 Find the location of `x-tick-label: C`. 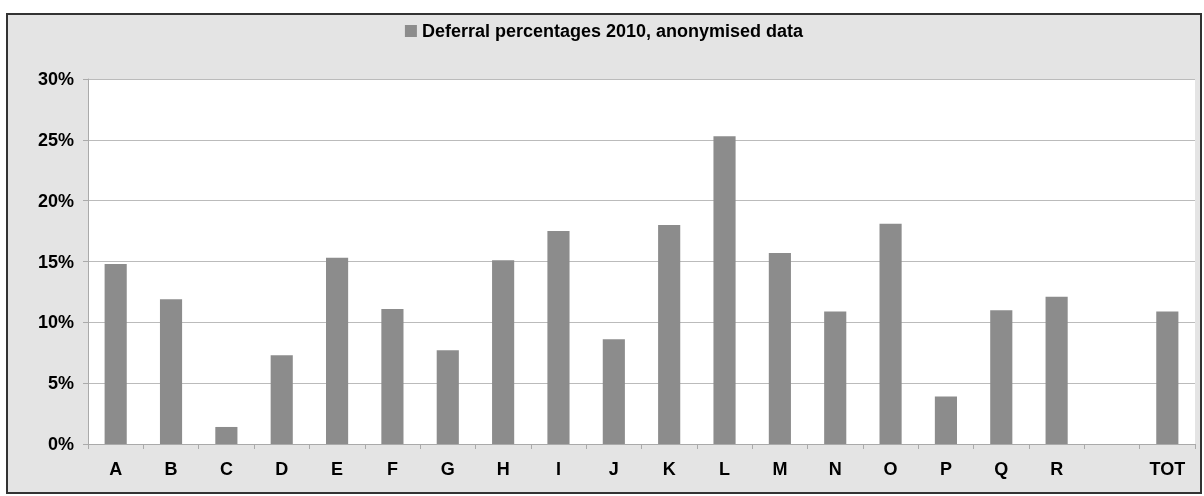

x-tick-label: C is located at coordinates (226, 469).